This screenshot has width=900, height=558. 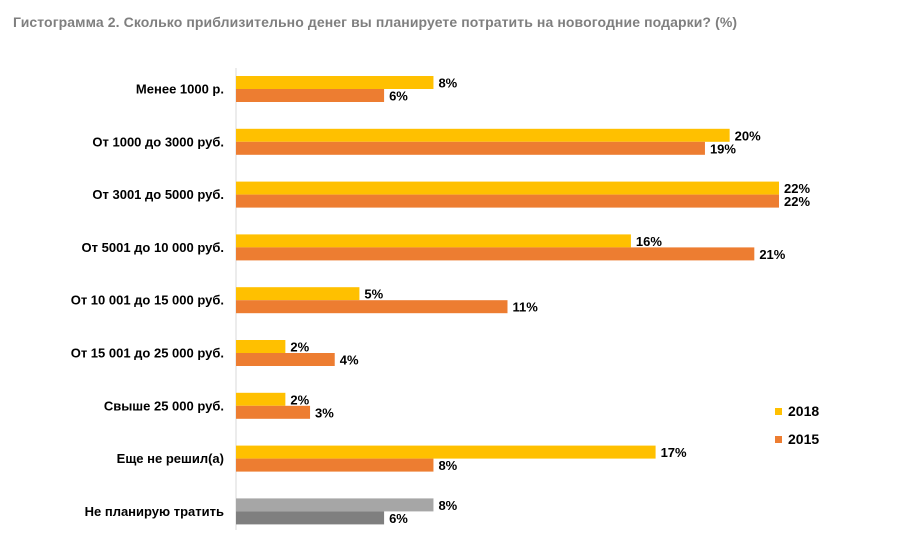 I want to click on data-label-2018: 5%, so click(x=373, y=294).